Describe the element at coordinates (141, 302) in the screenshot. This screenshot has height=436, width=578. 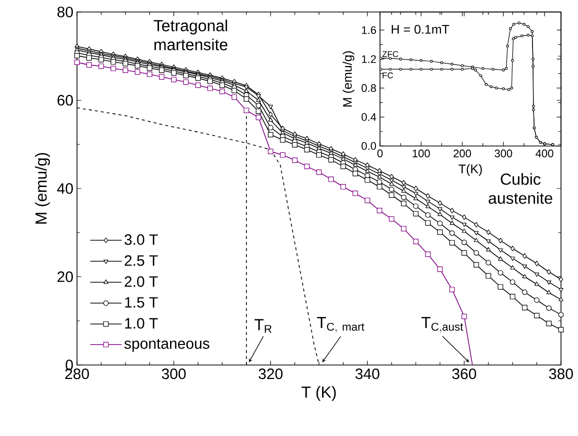
I see `legend-label: 1.5 T` at that location.